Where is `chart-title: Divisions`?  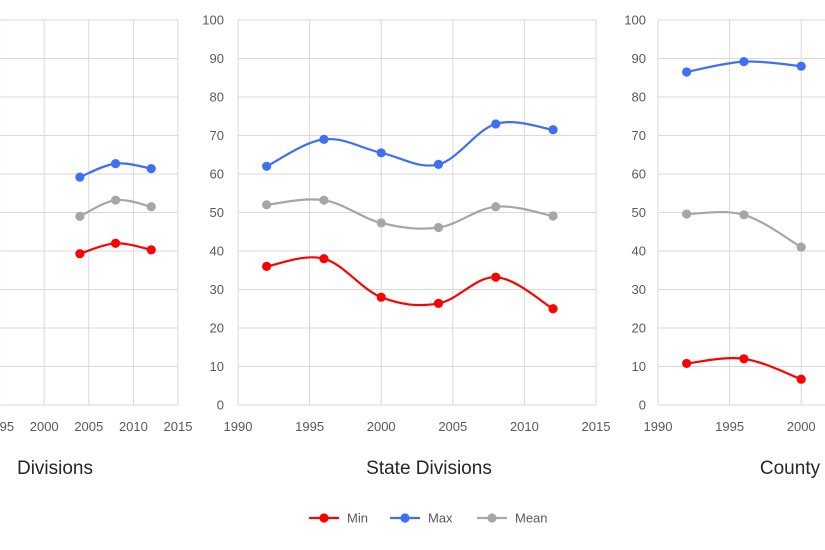 chart-title: Divisions is located at coordinates (55, 468).